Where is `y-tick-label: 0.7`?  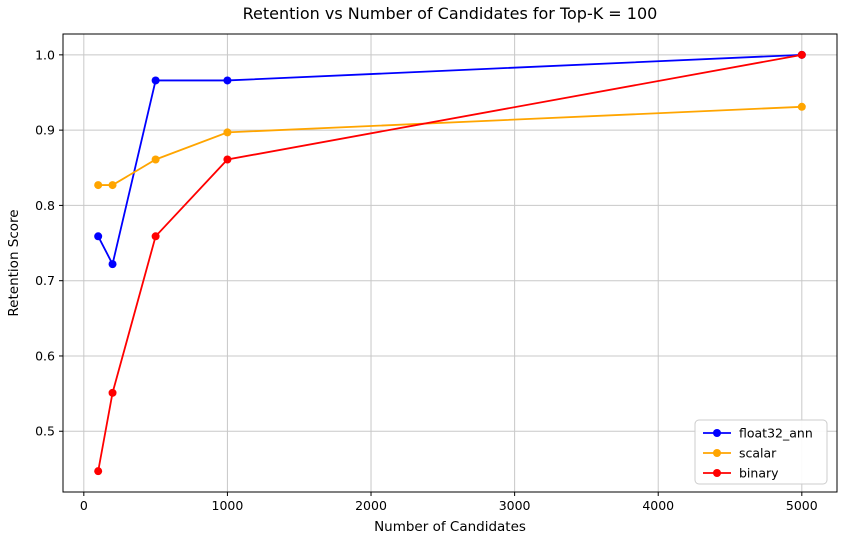
y-tick-label: 0.7 is located at coordinates (45, 280).